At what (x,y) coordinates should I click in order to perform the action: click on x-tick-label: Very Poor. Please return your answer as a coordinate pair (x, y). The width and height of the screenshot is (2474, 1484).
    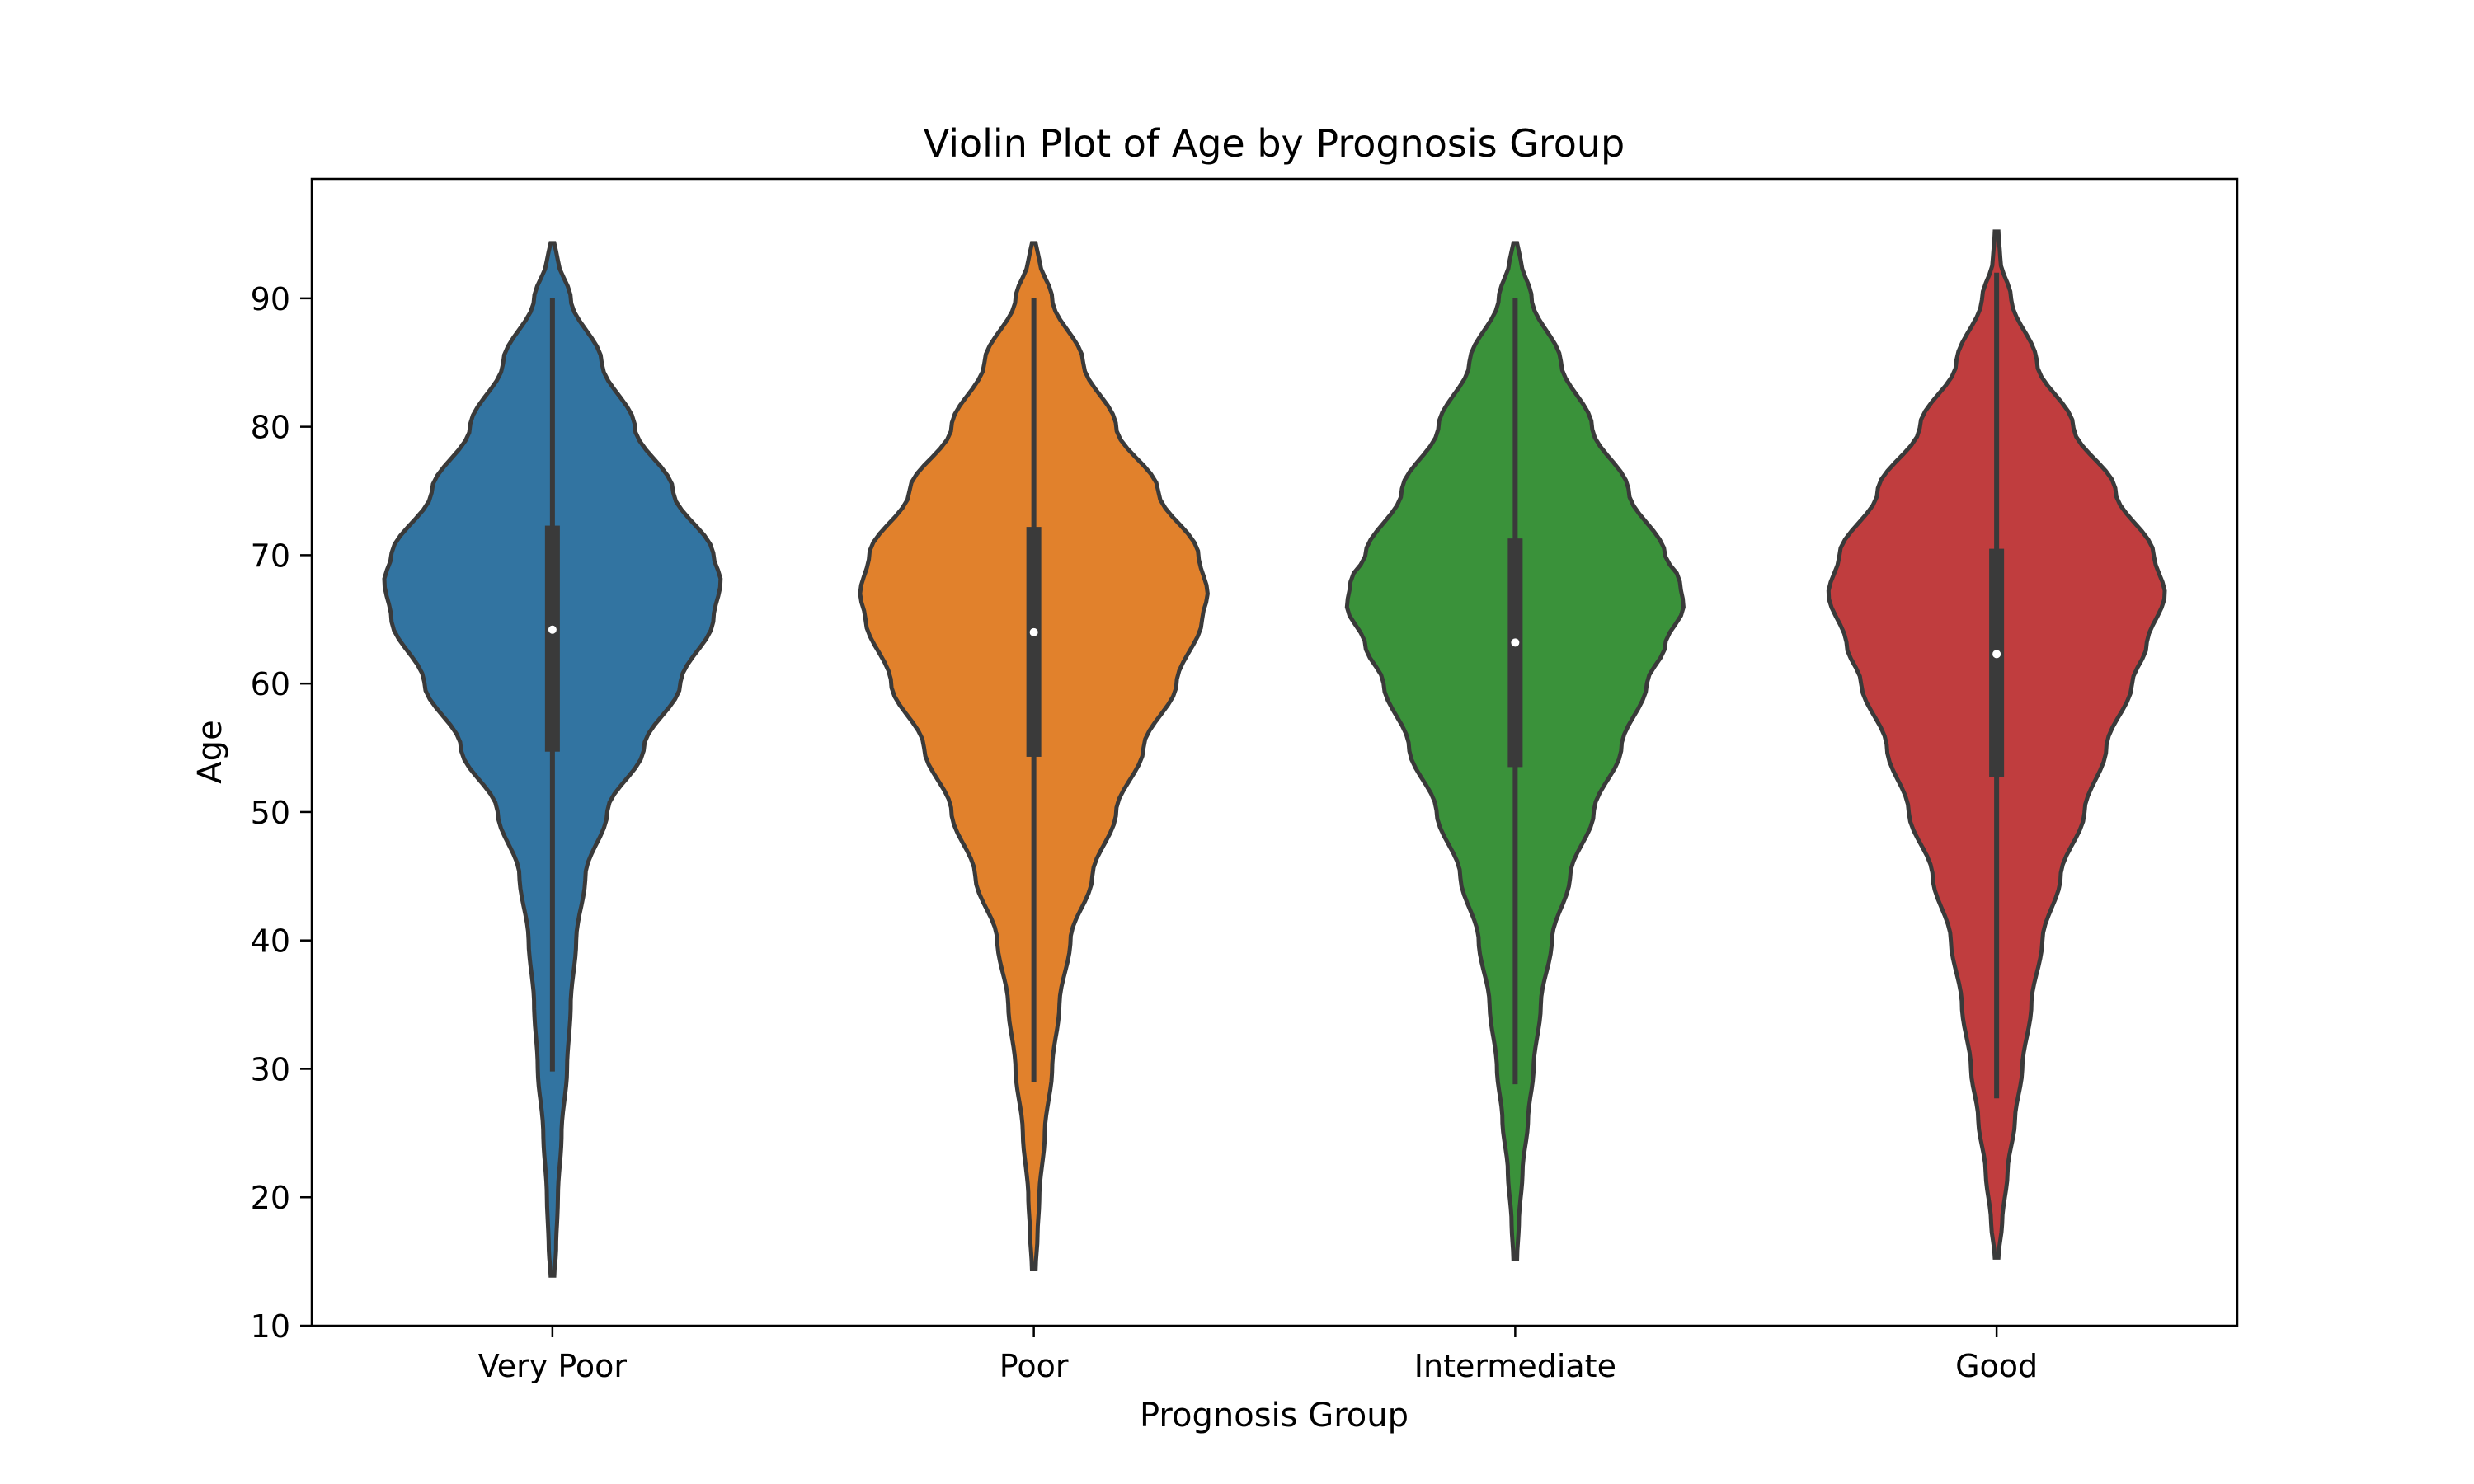
    Looking at the image, I should click on (553, 1366).